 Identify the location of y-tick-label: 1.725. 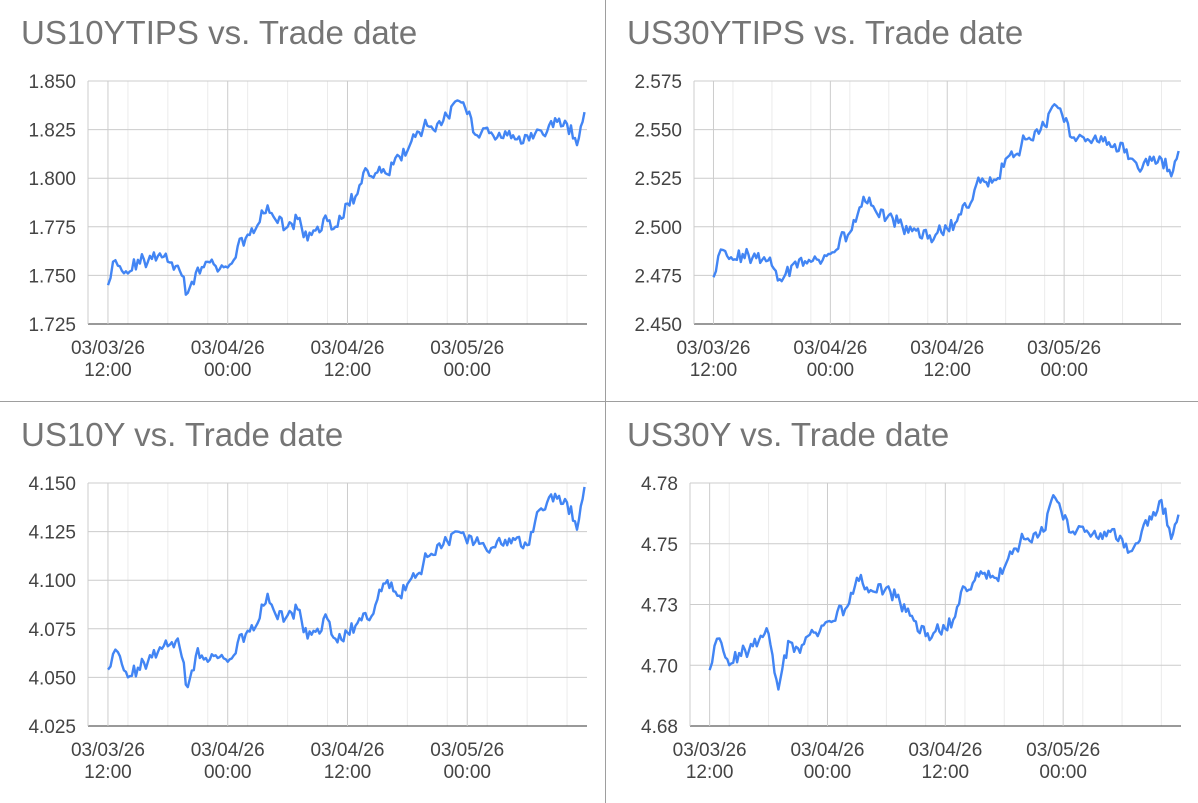
(52, 325).